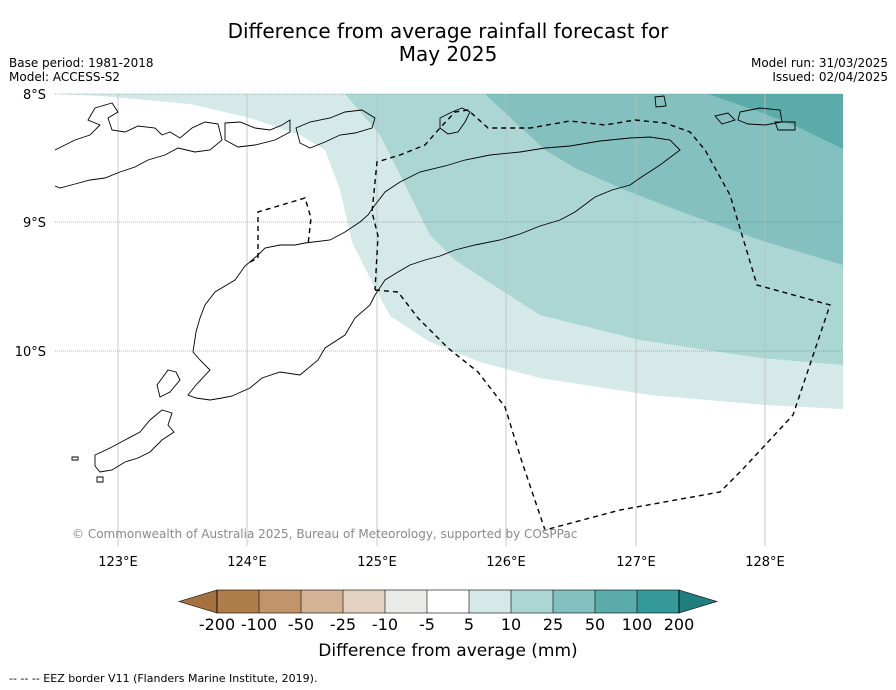 The height and width of the screenshot is (690, 896). Describe the element at coordinates (553, 624) in the screenshot. I see `colorbar-tick-label: 25` at that location.